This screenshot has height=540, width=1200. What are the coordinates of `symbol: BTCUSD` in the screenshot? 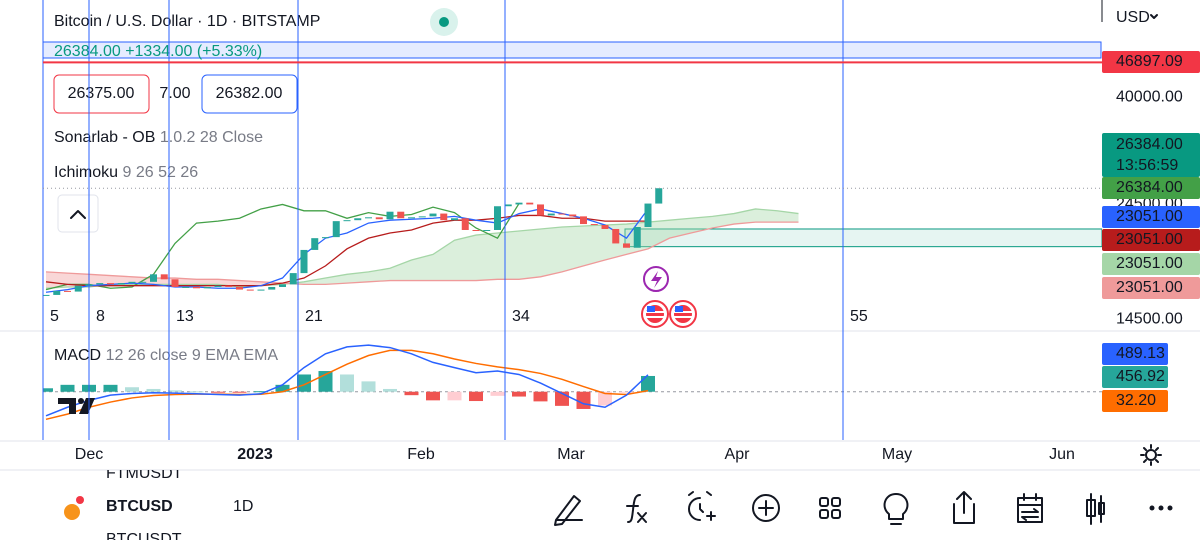 It's located at (139, 506).